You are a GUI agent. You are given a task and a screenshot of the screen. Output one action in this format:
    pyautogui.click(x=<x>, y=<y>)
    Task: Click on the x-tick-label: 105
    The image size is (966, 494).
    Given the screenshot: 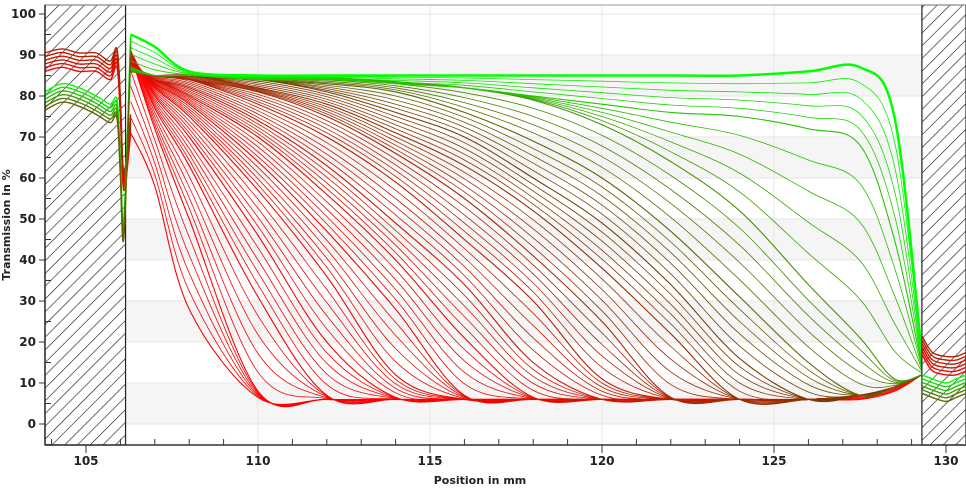 What is the action you would take?
    pyautogui.click(x=85, y=461)
    